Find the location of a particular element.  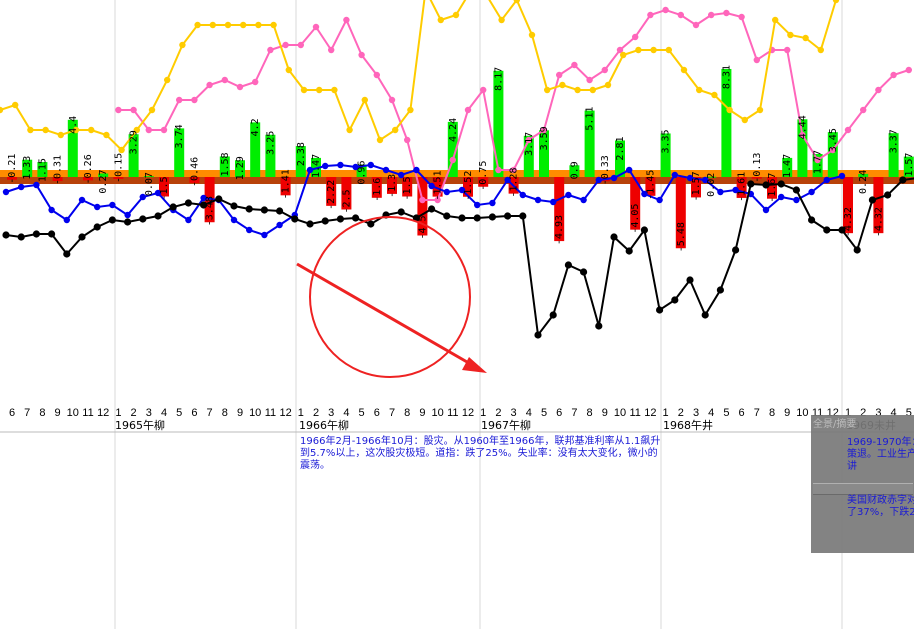

bar-value-label-41: -4.05 is located at coordinates (635, 219).